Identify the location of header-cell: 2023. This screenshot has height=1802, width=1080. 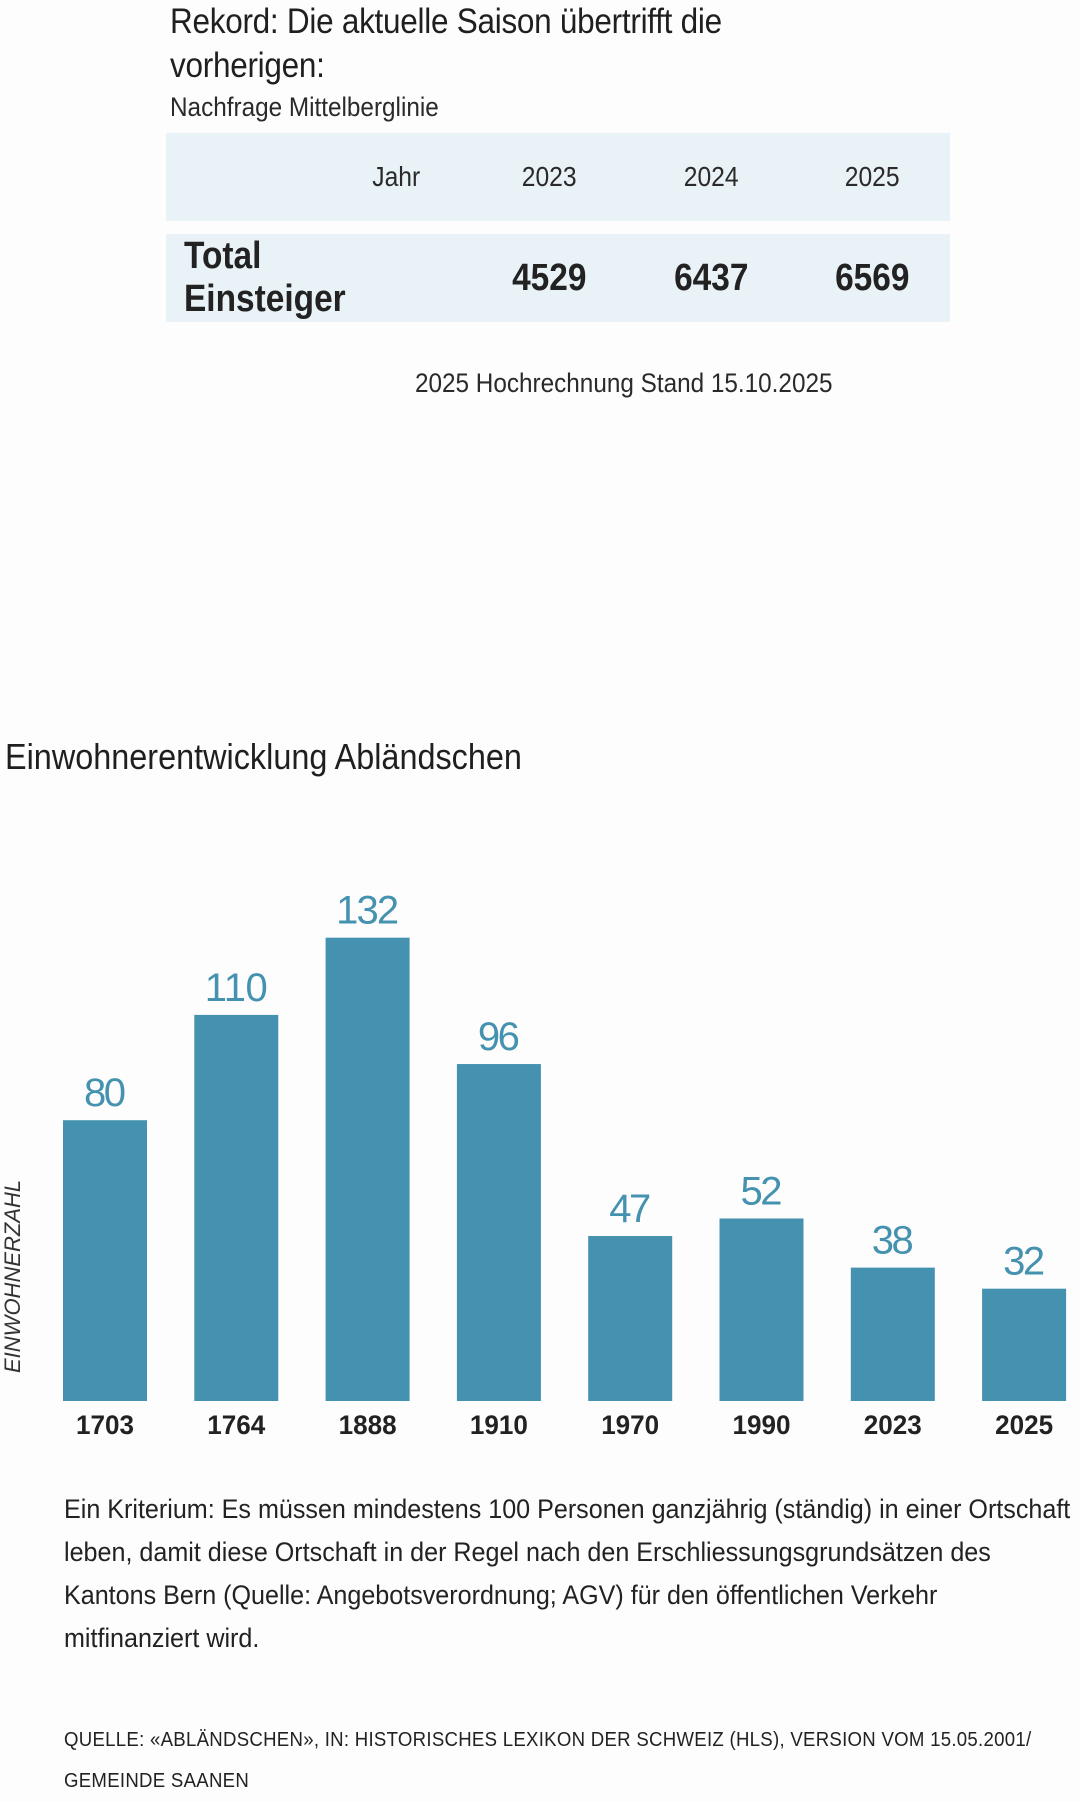
(549, 176).